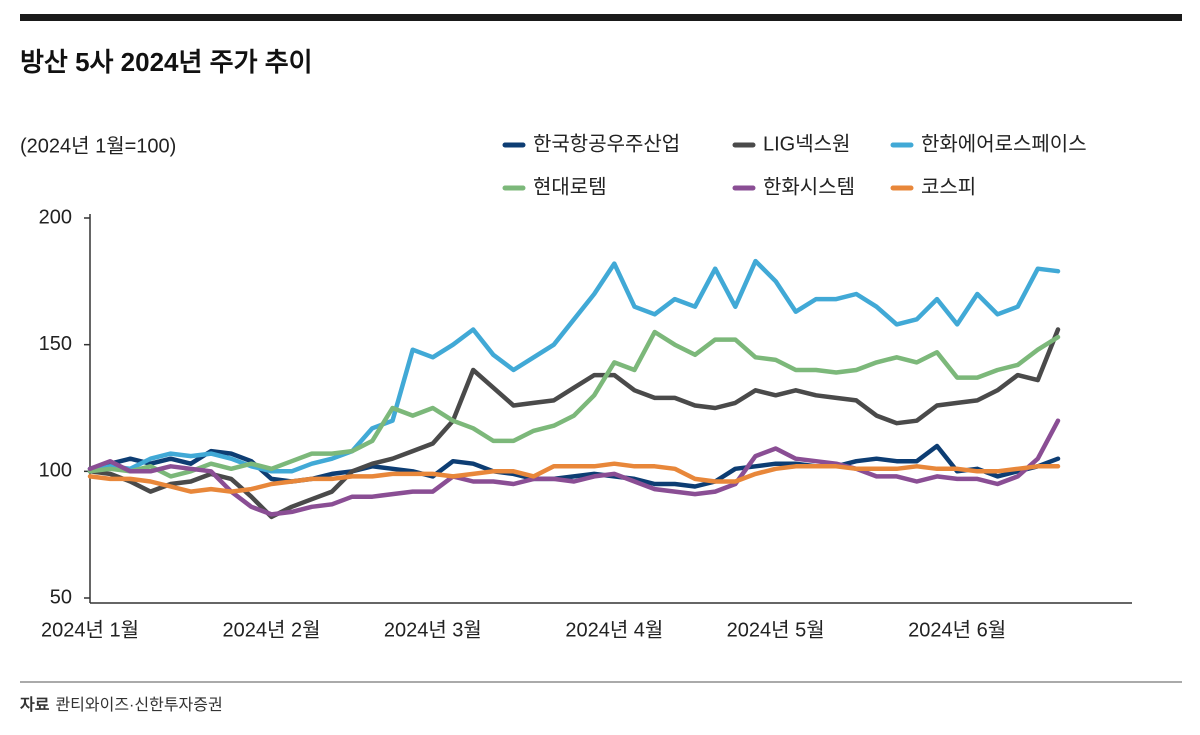 The width and height of the screenshot is (1200, 735). I want to click on y-tick-label: 100, so click(55, 471).